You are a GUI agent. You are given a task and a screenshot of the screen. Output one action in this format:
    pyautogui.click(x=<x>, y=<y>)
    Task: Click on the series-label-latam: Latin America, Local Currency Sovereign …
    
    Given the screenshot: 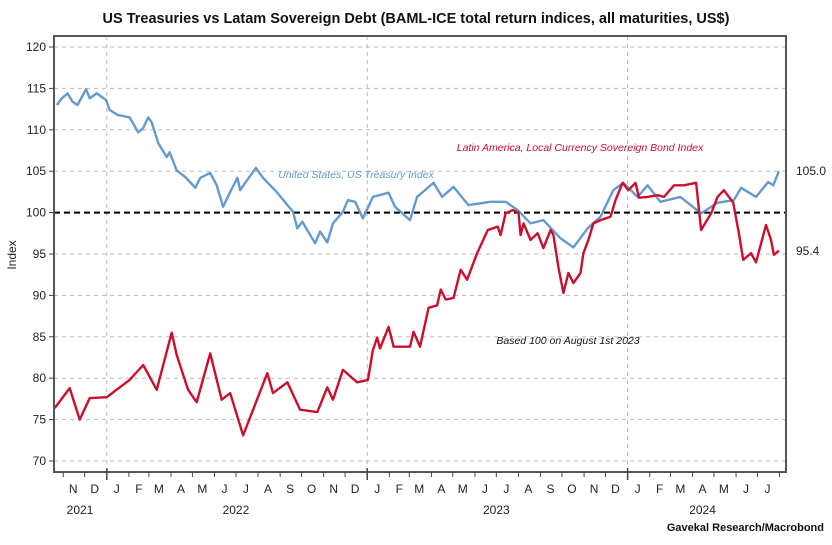 What is the action you would take?
    pyautogui.click(x=580, y=148)
    